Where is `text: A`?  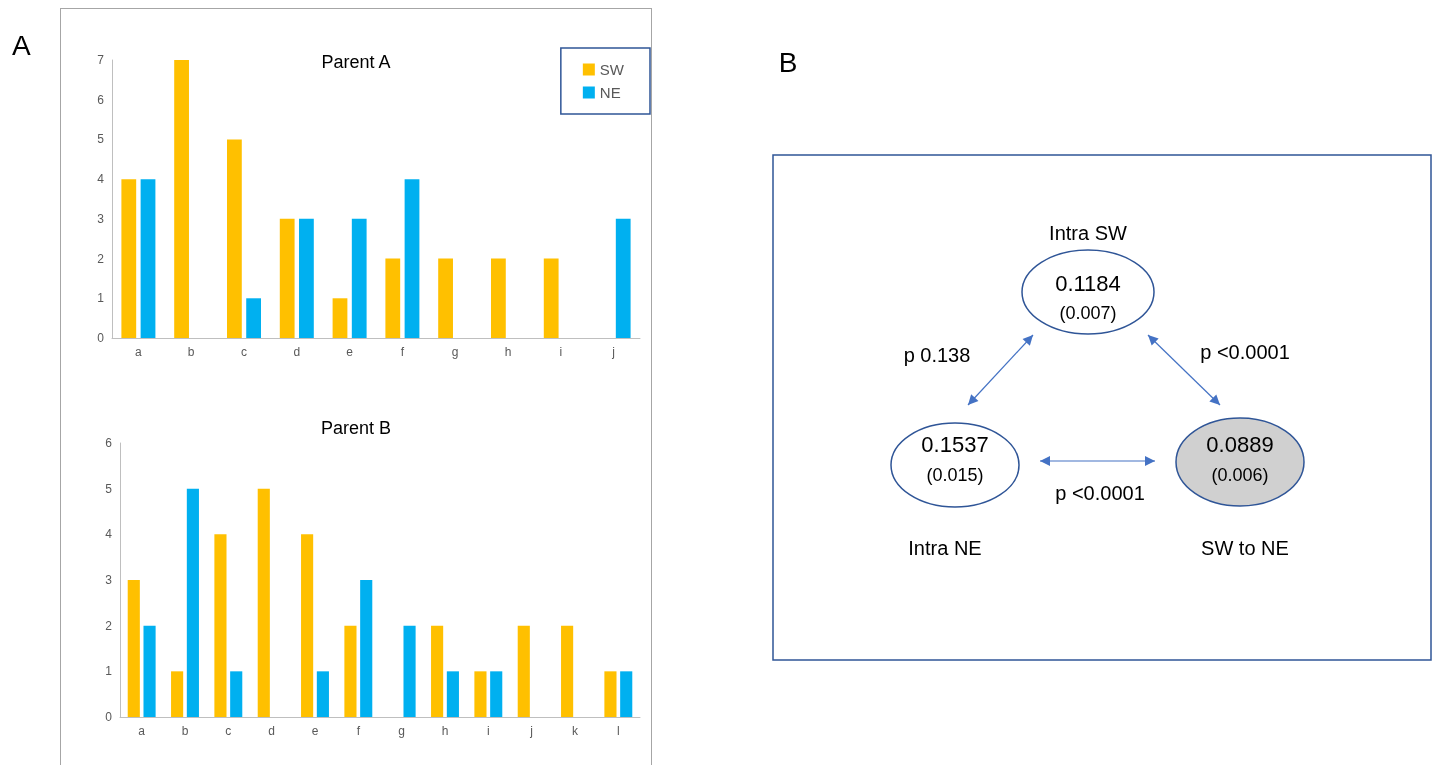 text: A is located at coordinates (21, 46).